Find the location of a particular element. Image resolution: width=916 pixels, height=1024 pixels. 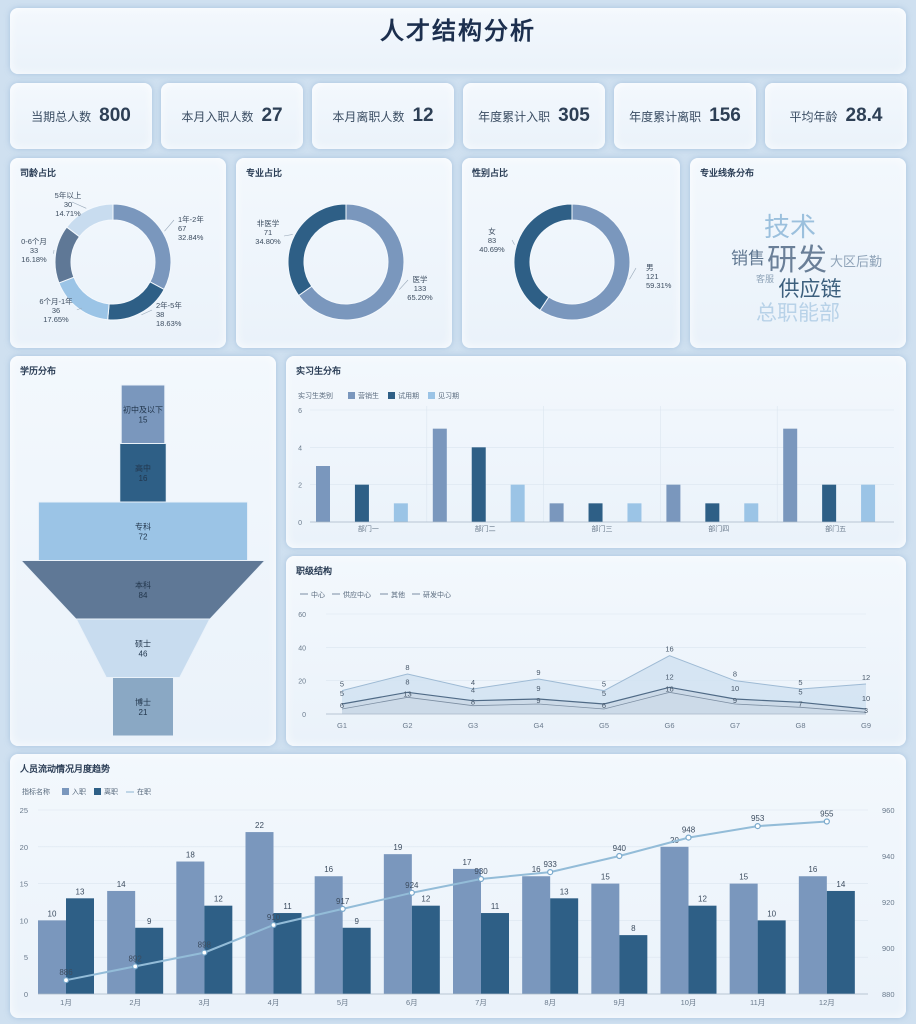

kpi-label: 本月离职人数 is located at coordinates (368, 116).